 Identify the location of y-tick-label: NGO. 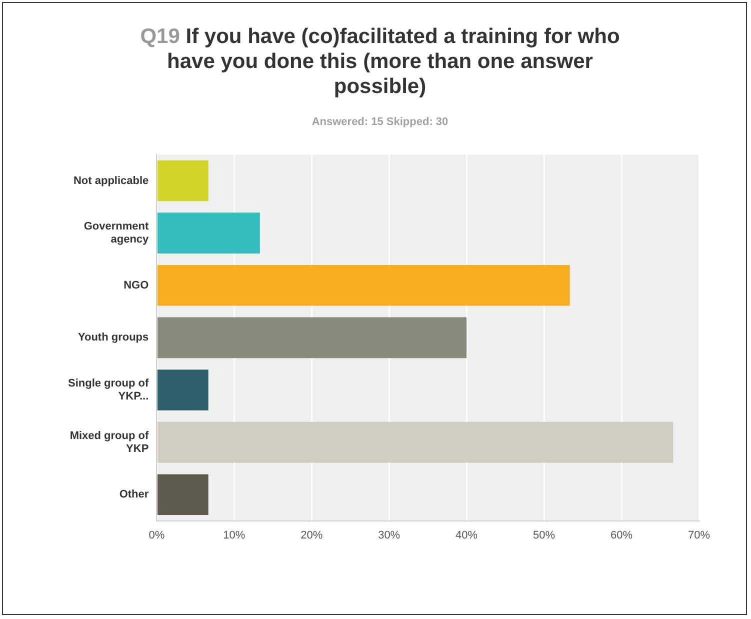
(137, 285).